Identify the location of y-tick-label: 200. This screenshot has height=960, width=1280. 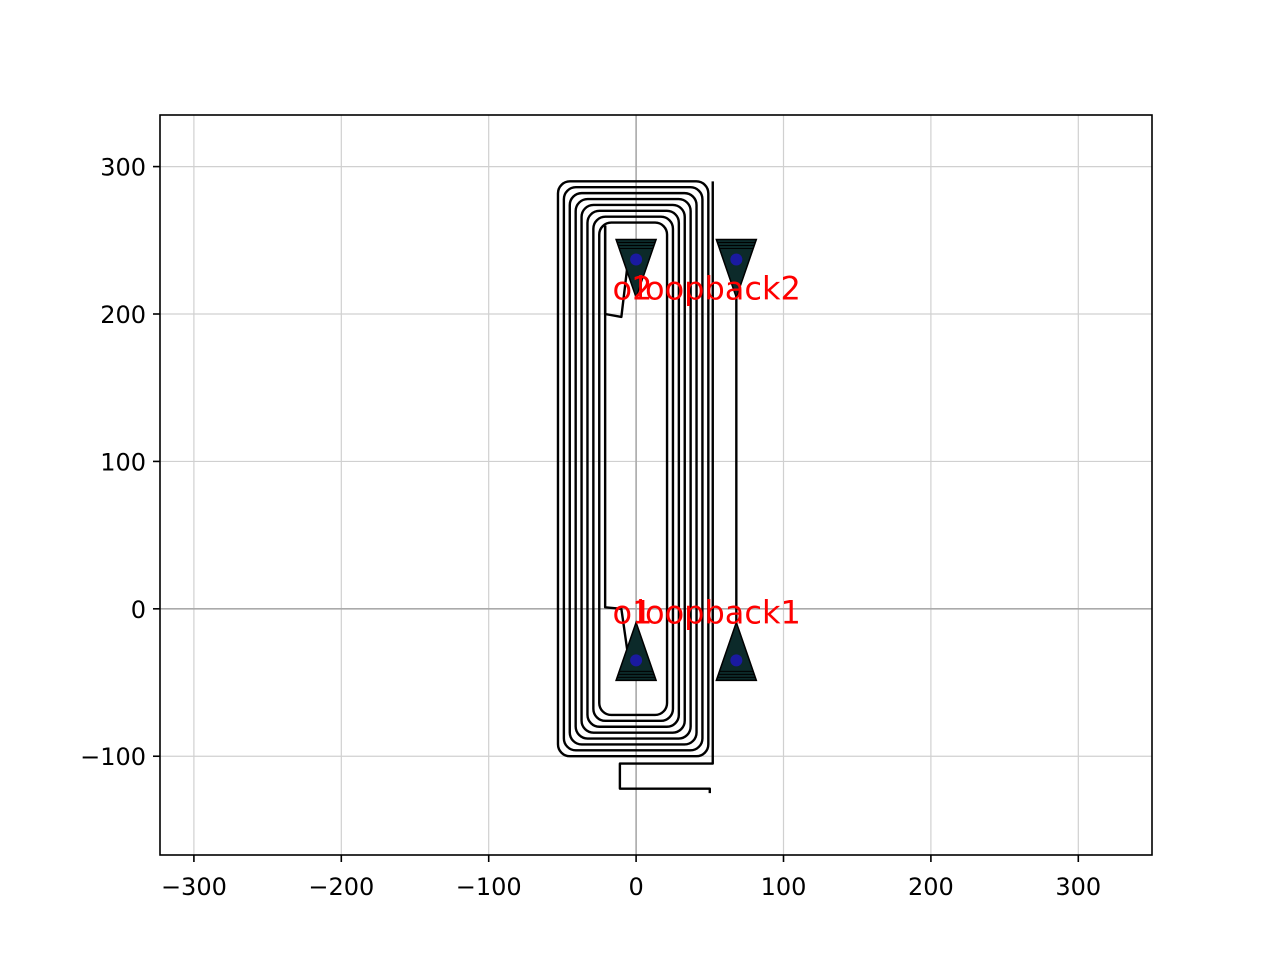
(123, 315).